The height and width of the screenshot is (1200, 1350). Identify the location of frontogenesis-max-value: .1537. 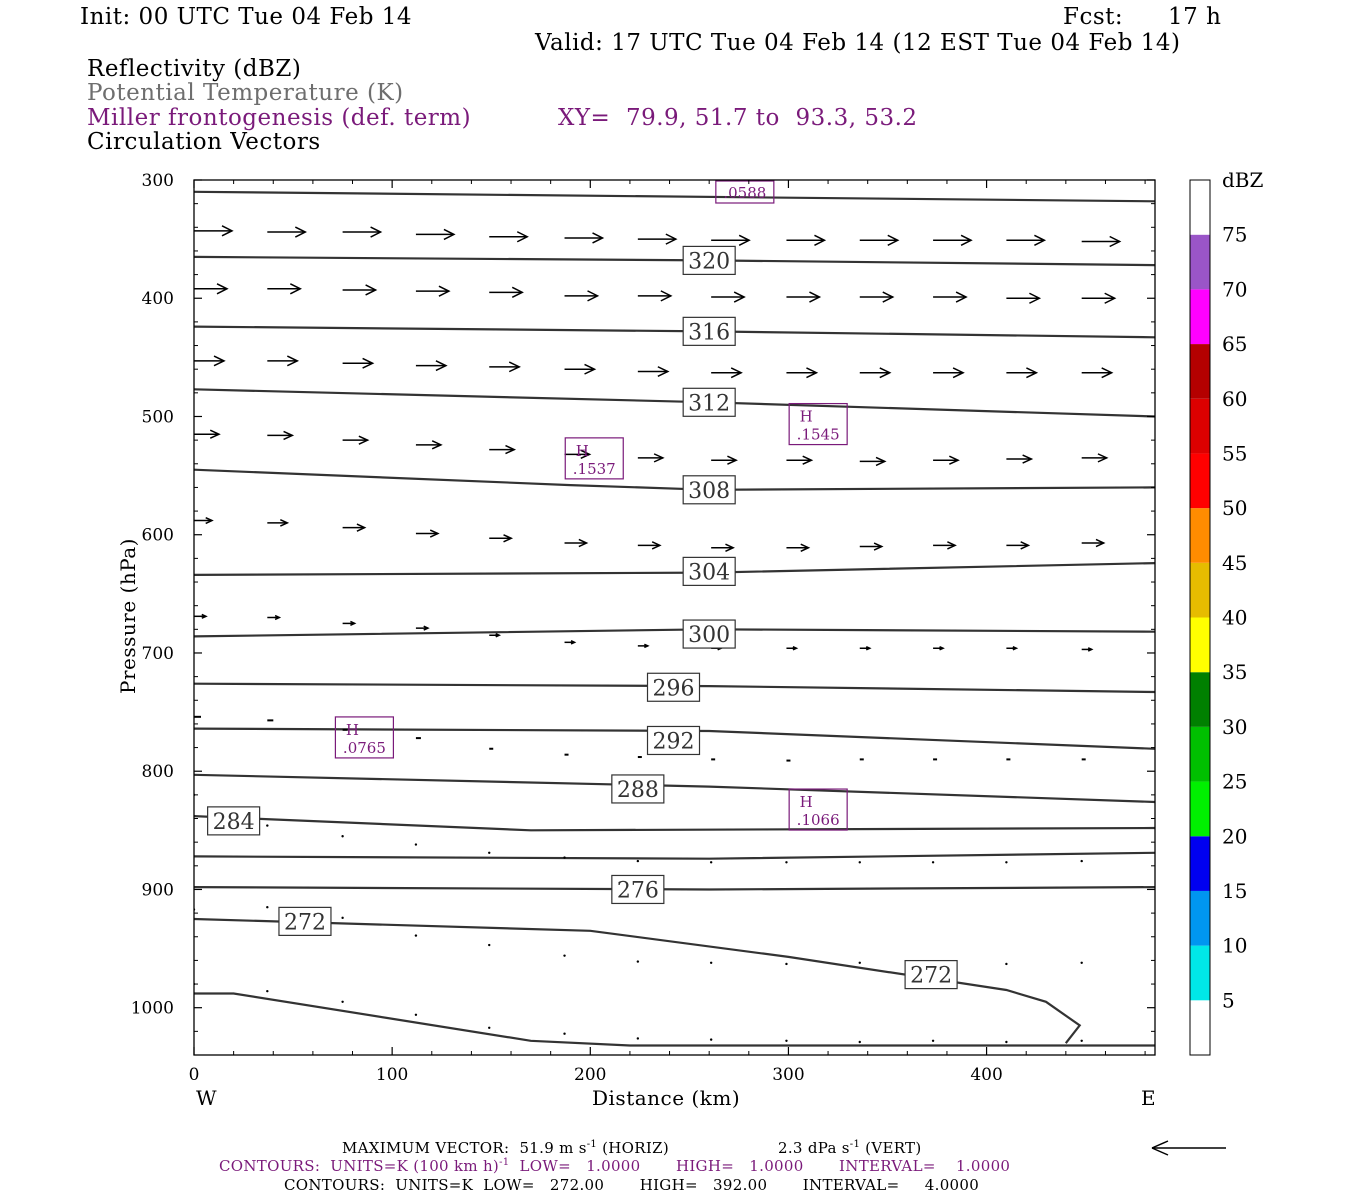
(594, 469).